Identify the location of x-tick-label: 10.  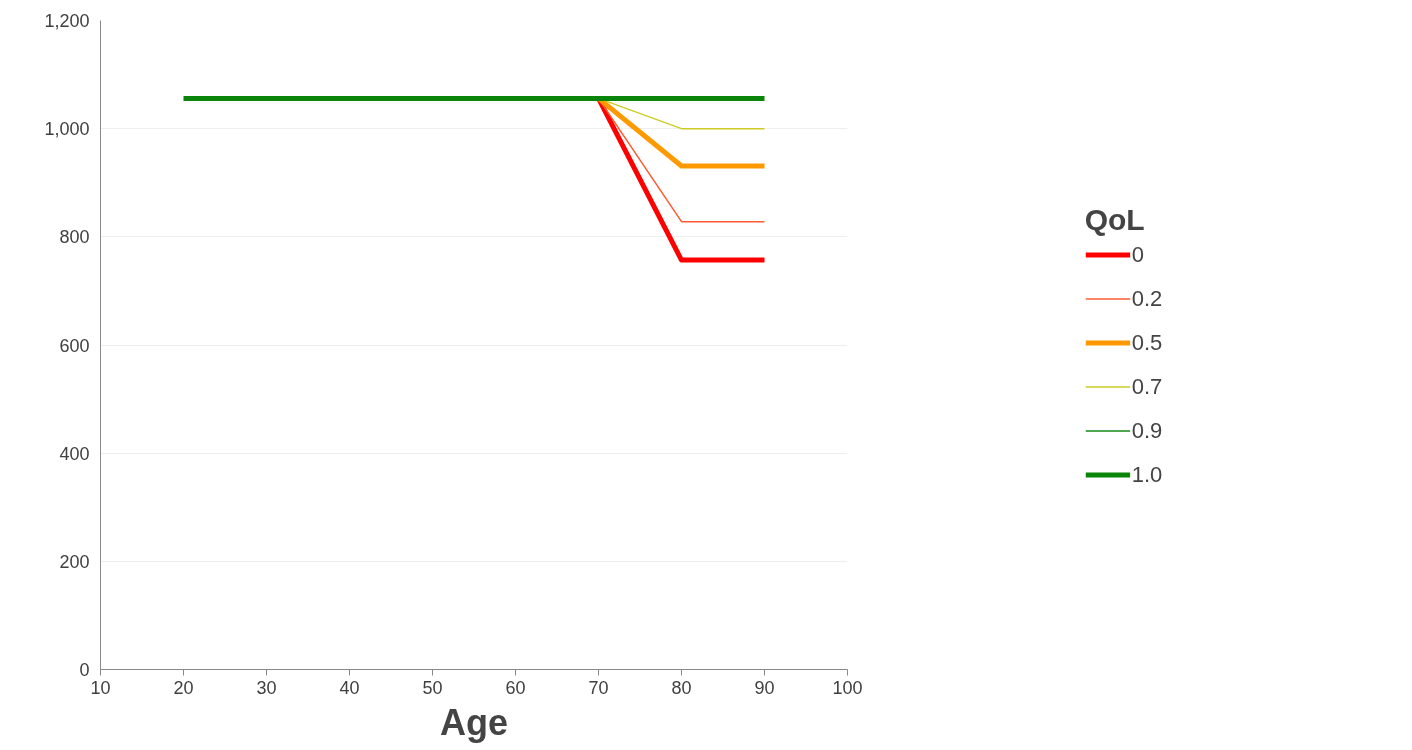
(100, 687).